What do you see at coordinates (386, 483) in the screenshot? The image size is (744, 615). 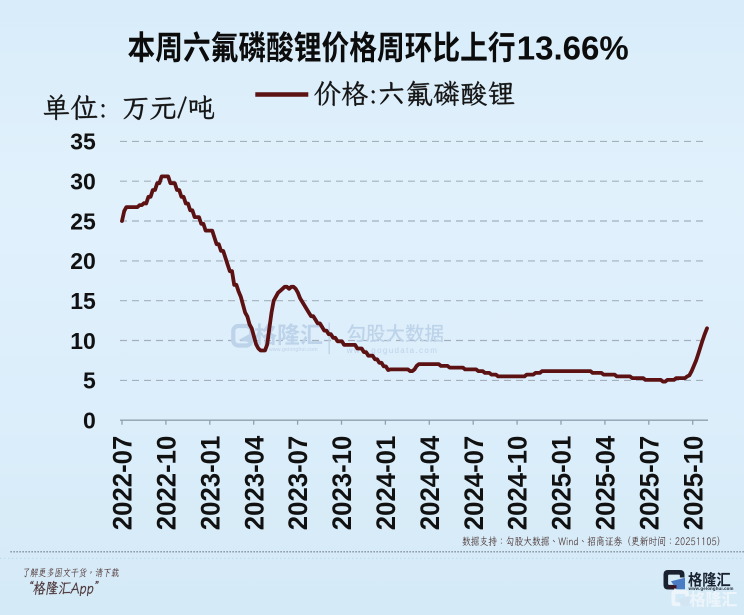 I see `svg-text: 2024-01` at bounding box center [386, 483].